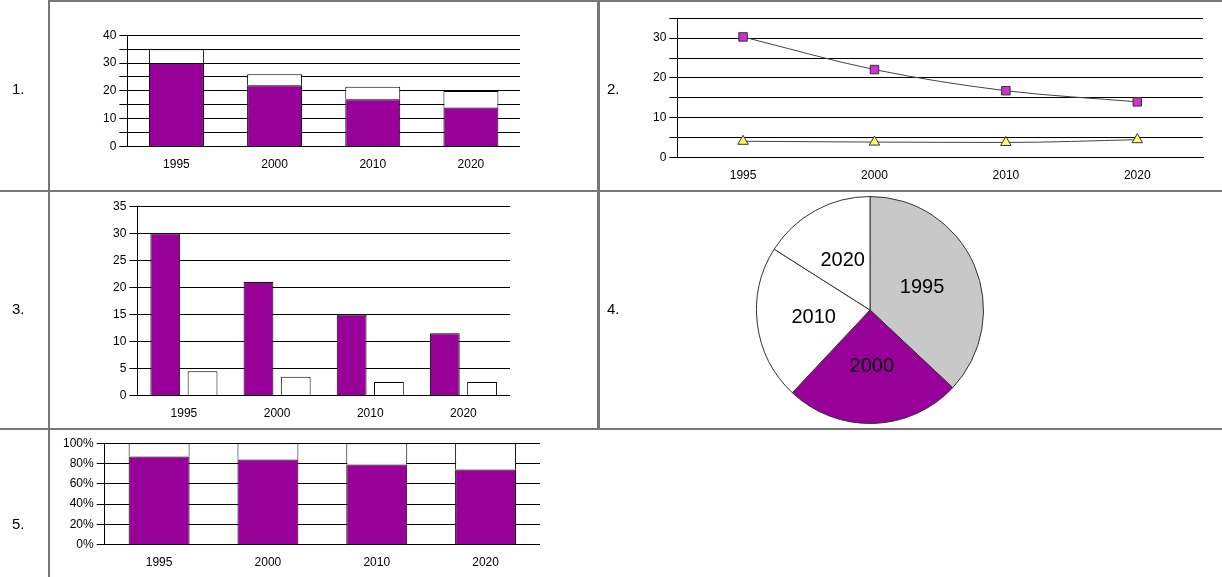 This screenshot has width=1222, height=577. What do you see at coordinates (872, 365) in the screenshot?
I see `slice-label: 2000` at bounding box center [872, 365].